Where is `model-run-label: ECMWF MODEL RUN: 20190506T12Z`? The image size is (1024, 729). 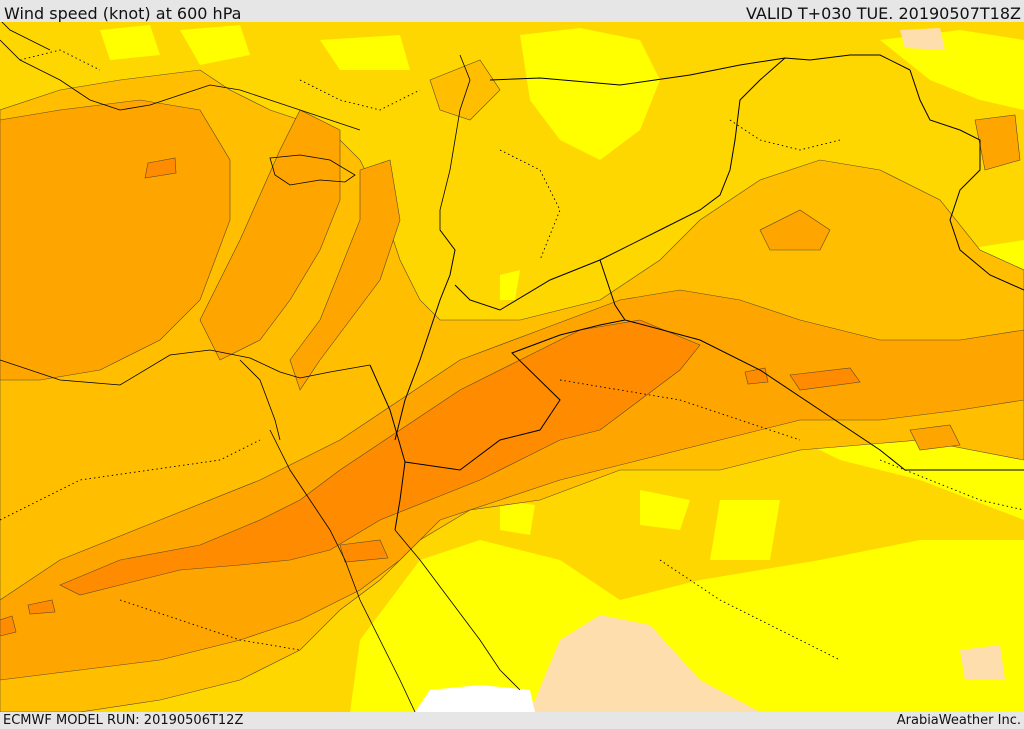
model-run-label: ECMWF MODEL RUN: 20190506T12Z is located at coordinates (123, 720).